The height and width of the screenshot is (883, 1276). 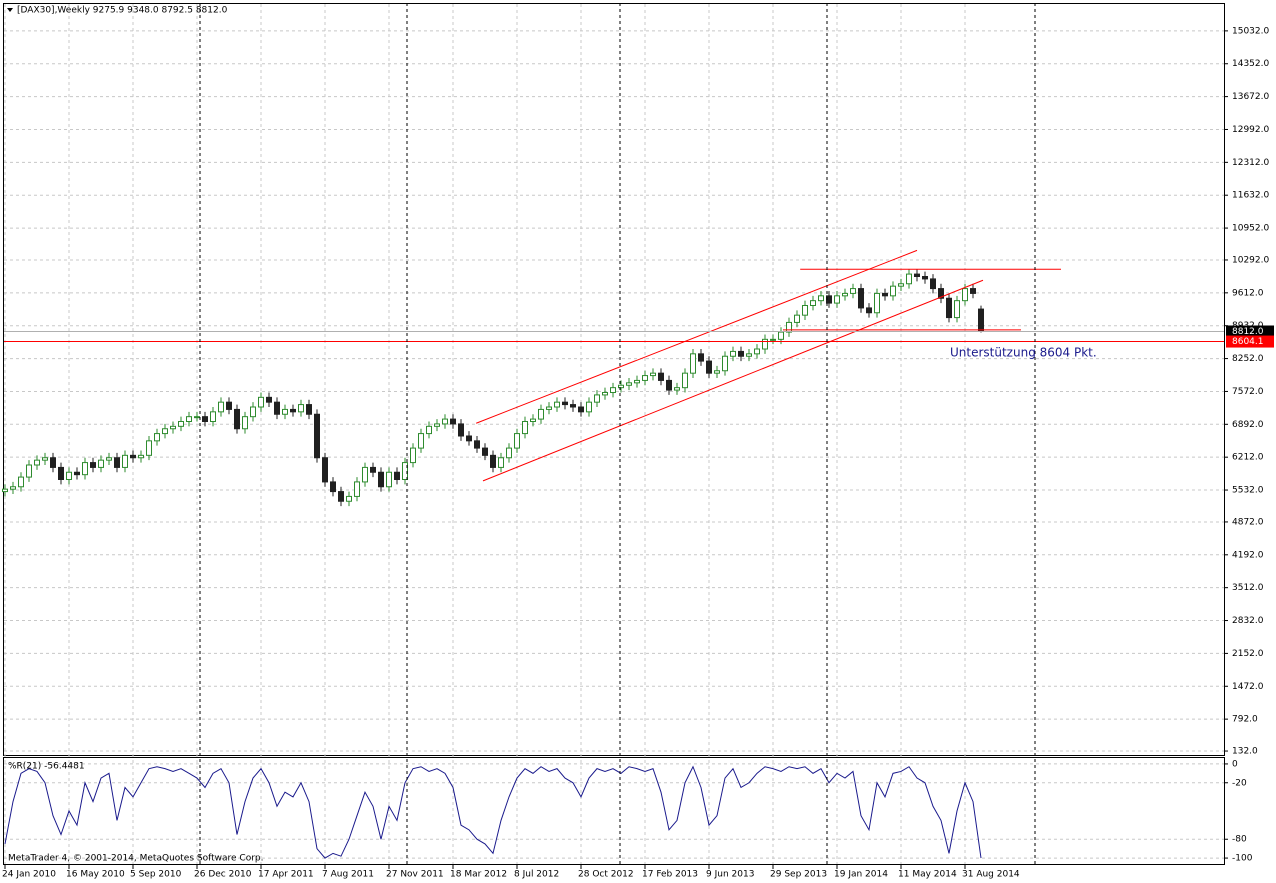 I want to click on y-tick-label: 13672.0, so click(x=1250, y=97).